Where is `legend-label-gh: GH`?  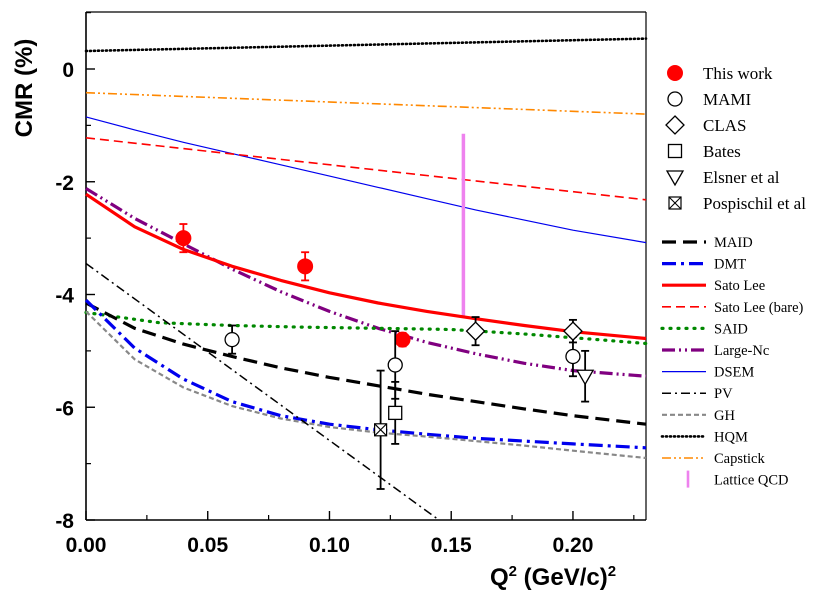
legend-label-gh: GH is located at coordinates (724, 416).